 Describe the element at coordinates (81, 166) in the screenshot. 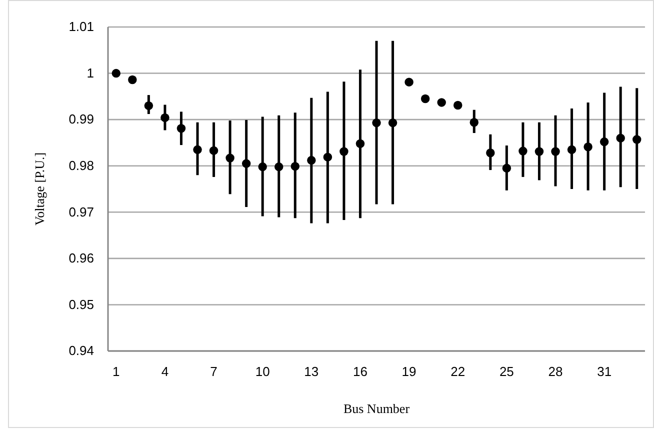

I see `y-tick-label: 0.98` at that location.